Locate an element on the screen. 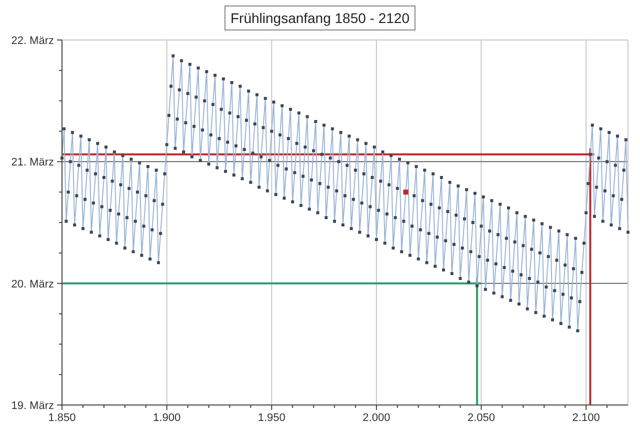 The width and height of the screenshot is (640, 425). x-tick-label: 2.050 is located at coordinates (481, 418).